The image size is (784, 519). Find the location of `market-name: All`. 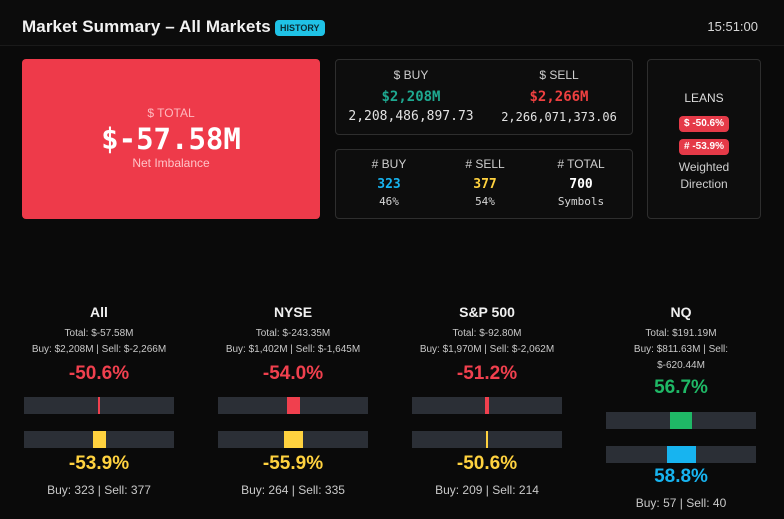

market-name: All is located at coordinates (99, 312).